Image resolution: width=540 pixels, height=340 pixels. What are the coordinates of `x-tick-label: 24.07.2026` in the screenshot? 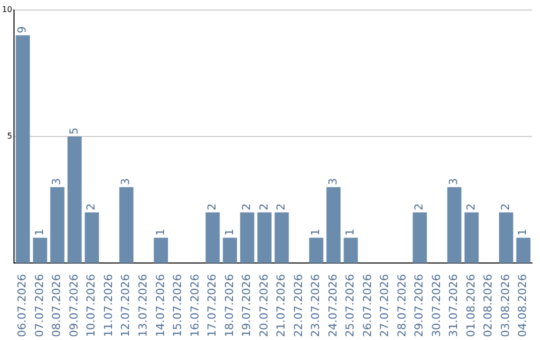 It's located at (333, 306).